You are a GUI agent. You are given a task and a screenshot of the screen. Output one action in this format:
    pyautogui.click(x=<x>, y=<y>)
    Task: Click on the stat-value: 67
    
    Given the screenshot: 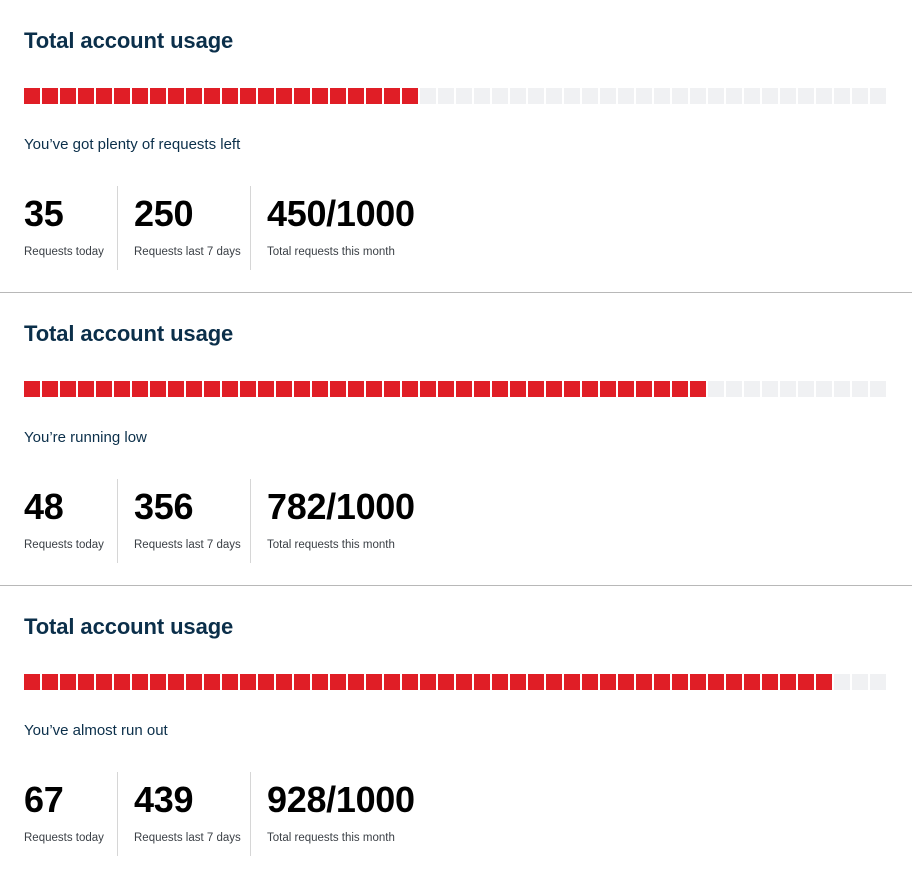 What is the action you would take?
    pyautogui.click(x=44, y=799)
    